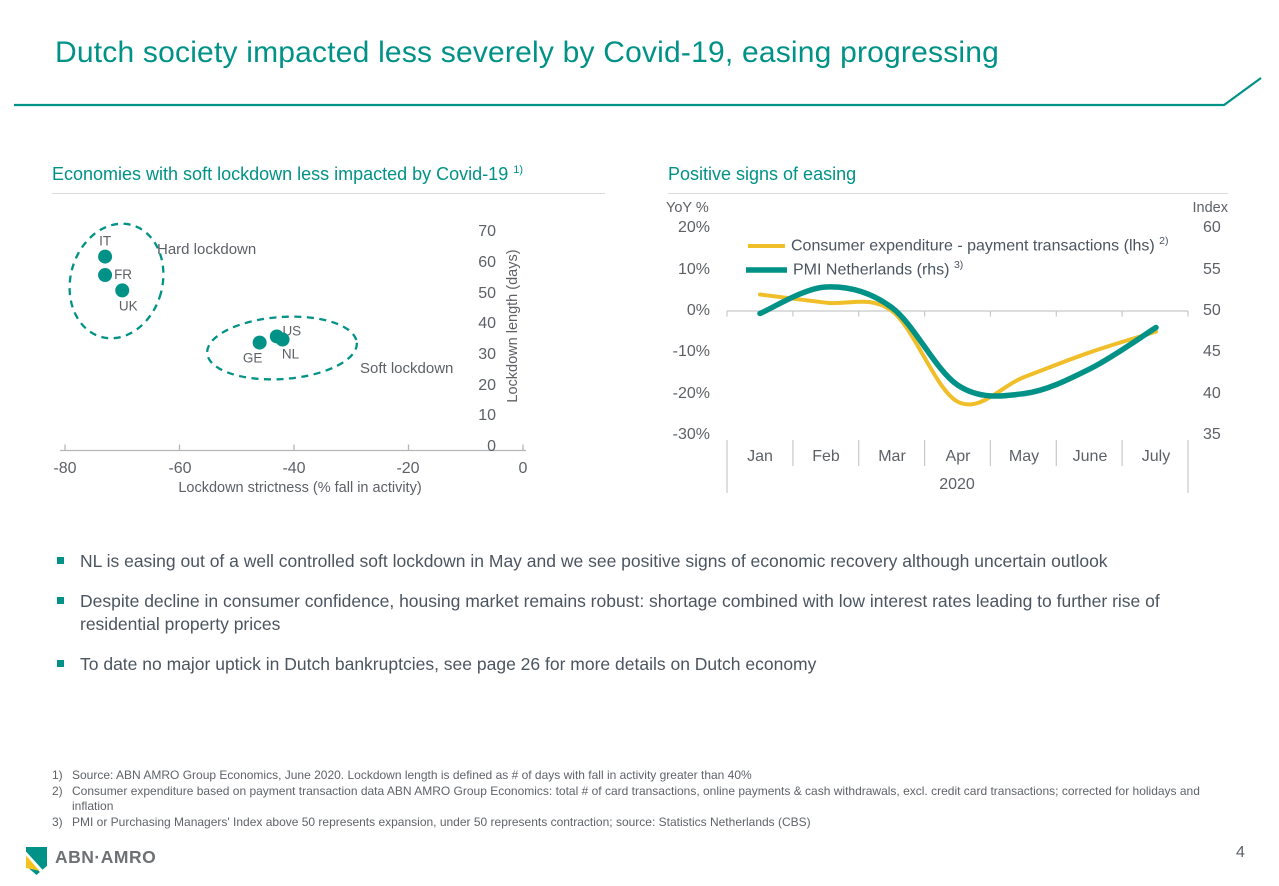  I want to click on right-ytick: 40, so click(1212, 393).